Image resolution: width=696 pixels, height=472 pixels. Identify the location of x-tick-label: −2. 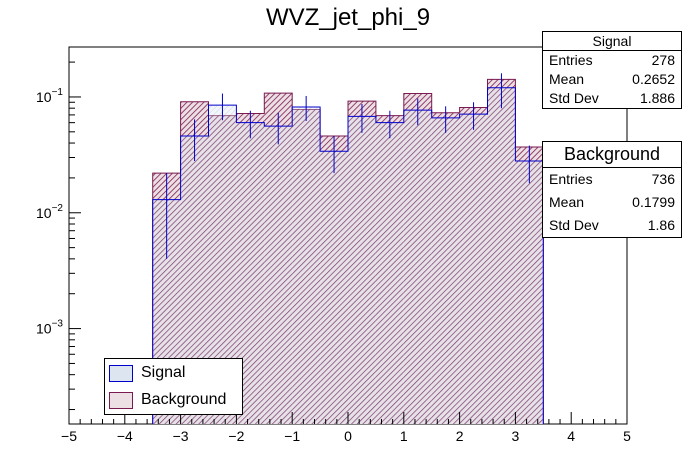
(236, 436).